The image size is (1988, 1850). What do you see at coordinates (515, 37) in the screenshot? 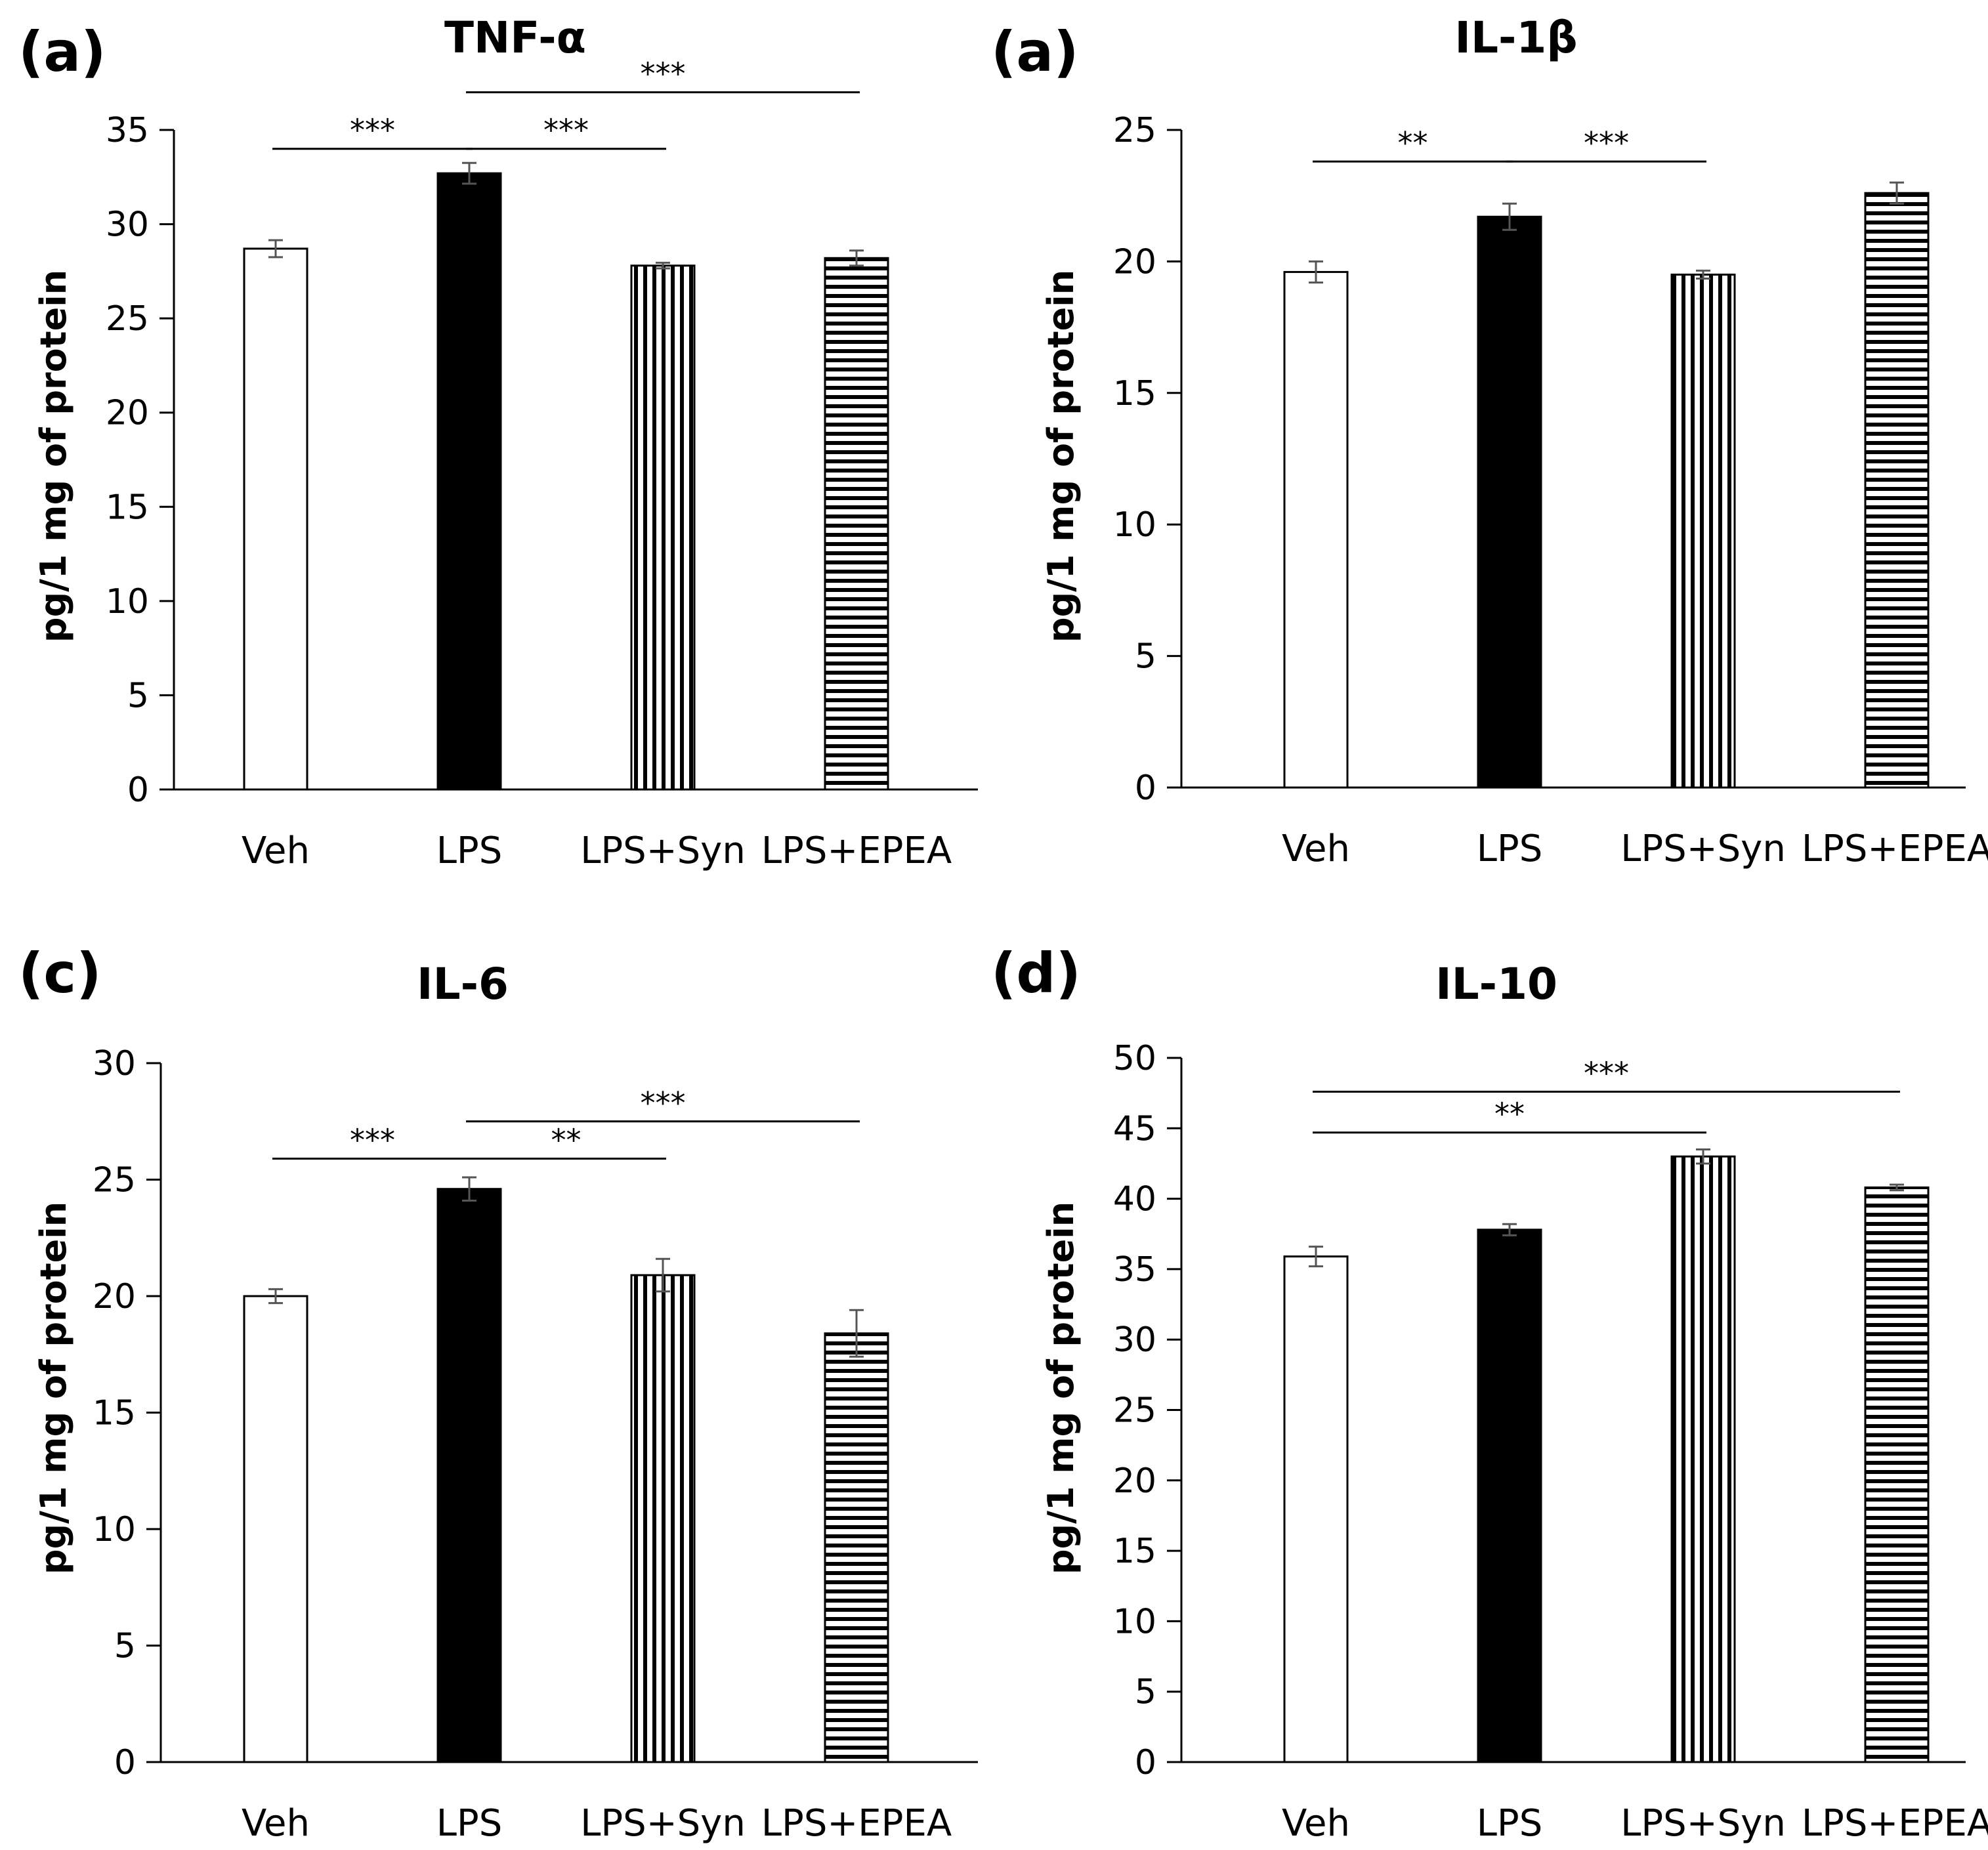
I see `chart-title: TNF-α` at bounding box center [515, 37].